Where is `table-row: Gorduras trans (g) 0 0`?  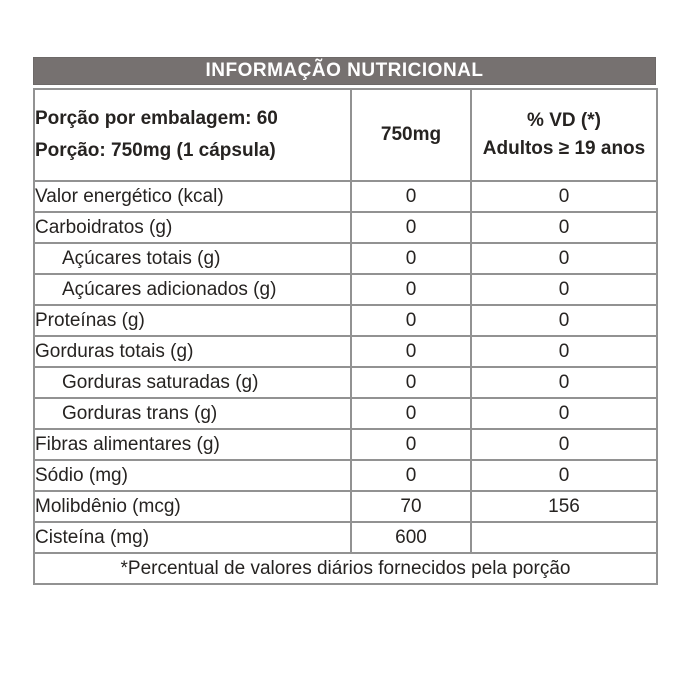 table-row: Gorduras trans (g) 0 0 is located at coordinates (345, 413).